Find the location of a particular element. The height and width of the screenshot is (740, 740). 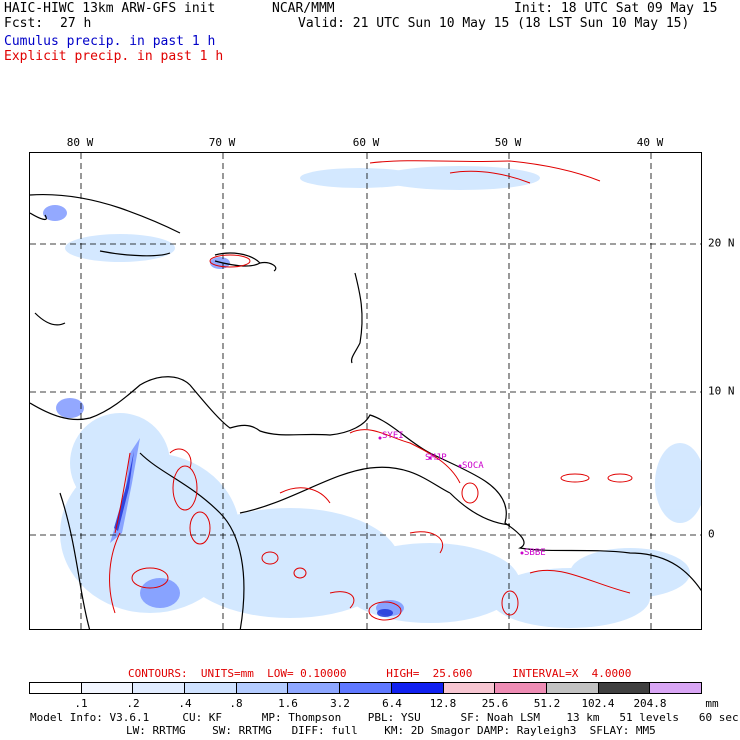

init-time: Init: 18 UTC Sat 09 May 15 is located at coordinates (616, 8).